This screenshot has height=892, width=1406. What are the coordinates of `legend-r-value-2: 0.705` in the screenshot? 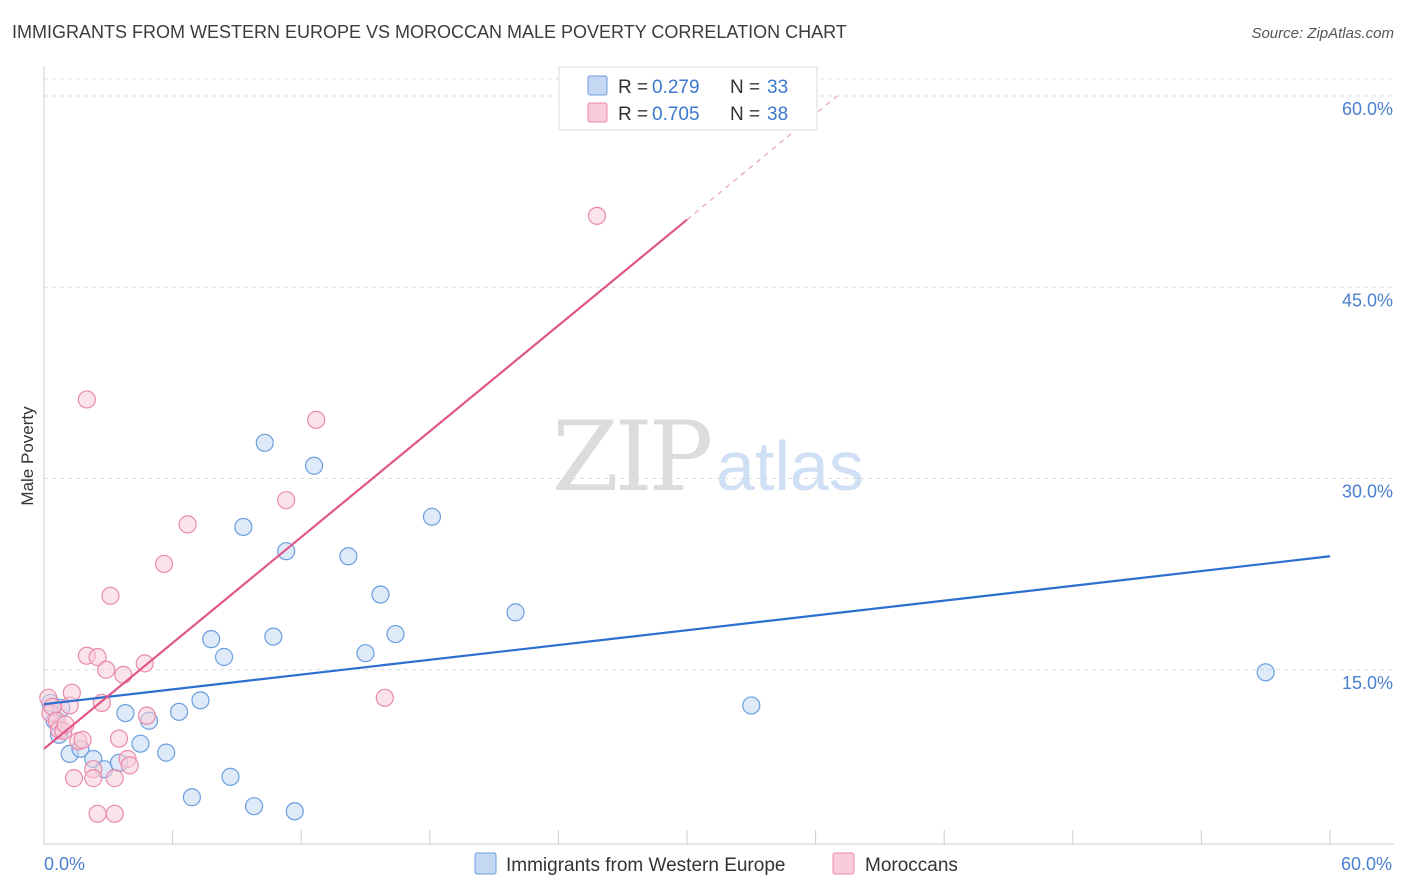 It's located at (676, 114).